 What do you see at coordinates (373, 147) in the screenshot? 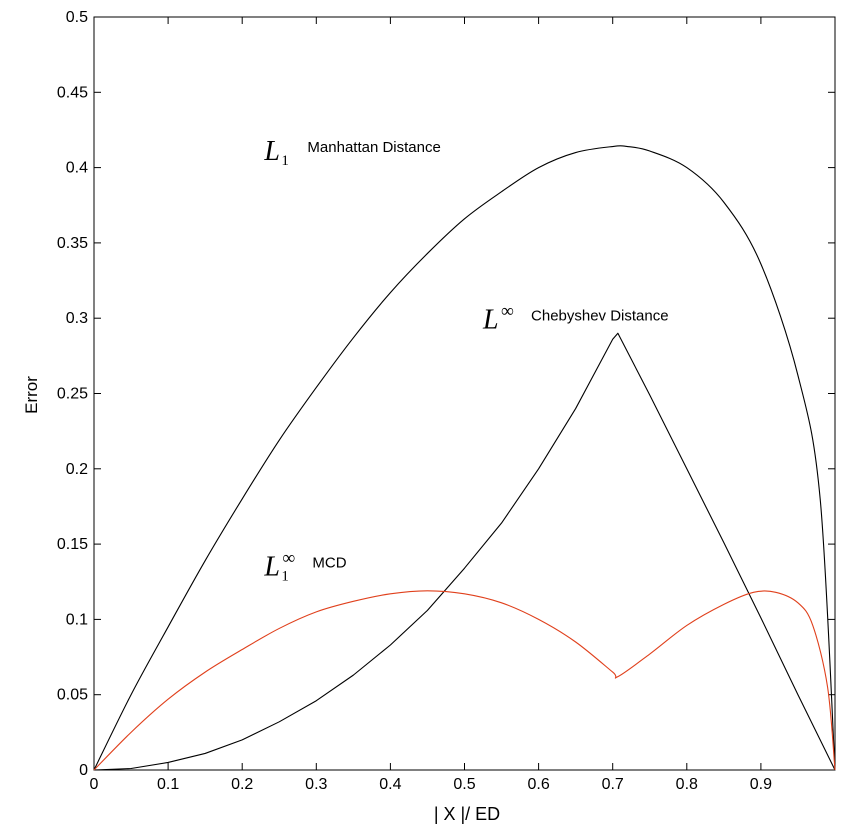
I see `annotation-text: Manhattan Distance` at bounding box center [373, 147].